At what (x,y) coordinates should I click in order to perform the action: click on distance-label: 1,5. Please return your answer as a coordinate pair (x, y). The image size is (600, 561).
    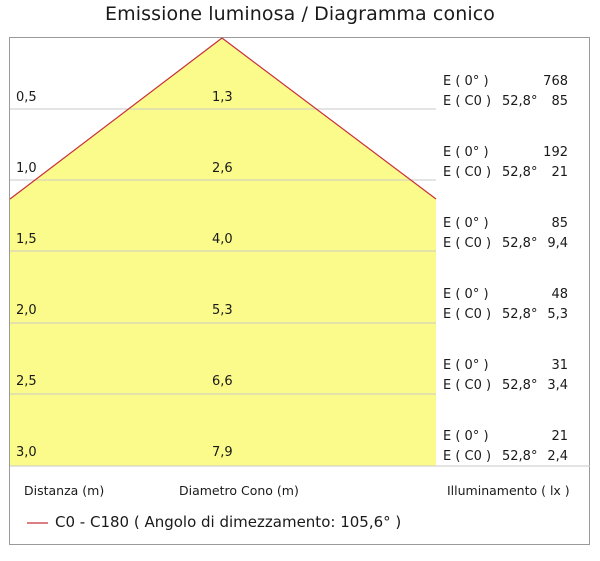
    Looking at the image, I should click on (26, 239).